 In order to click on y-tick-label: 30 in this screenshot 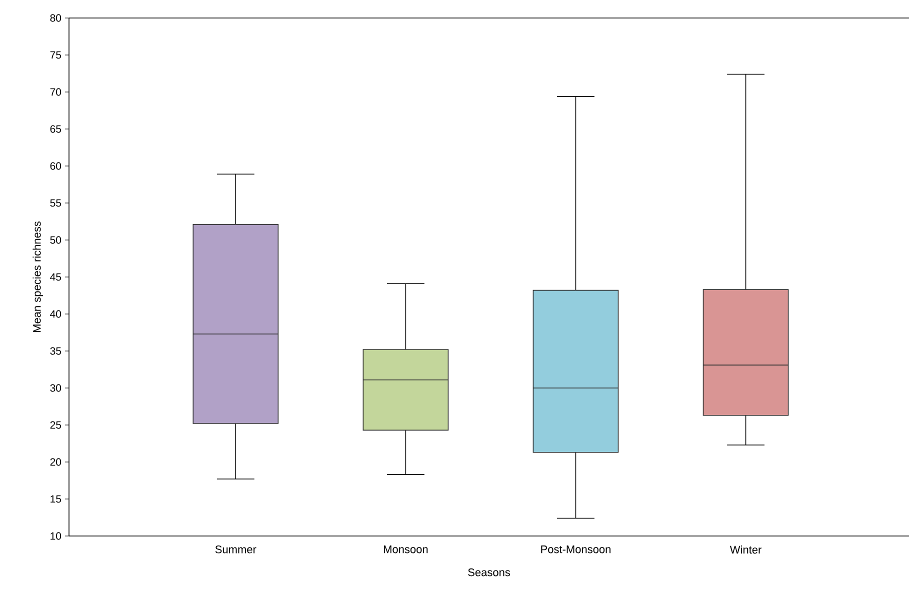, I will do `click(56, 388)`.